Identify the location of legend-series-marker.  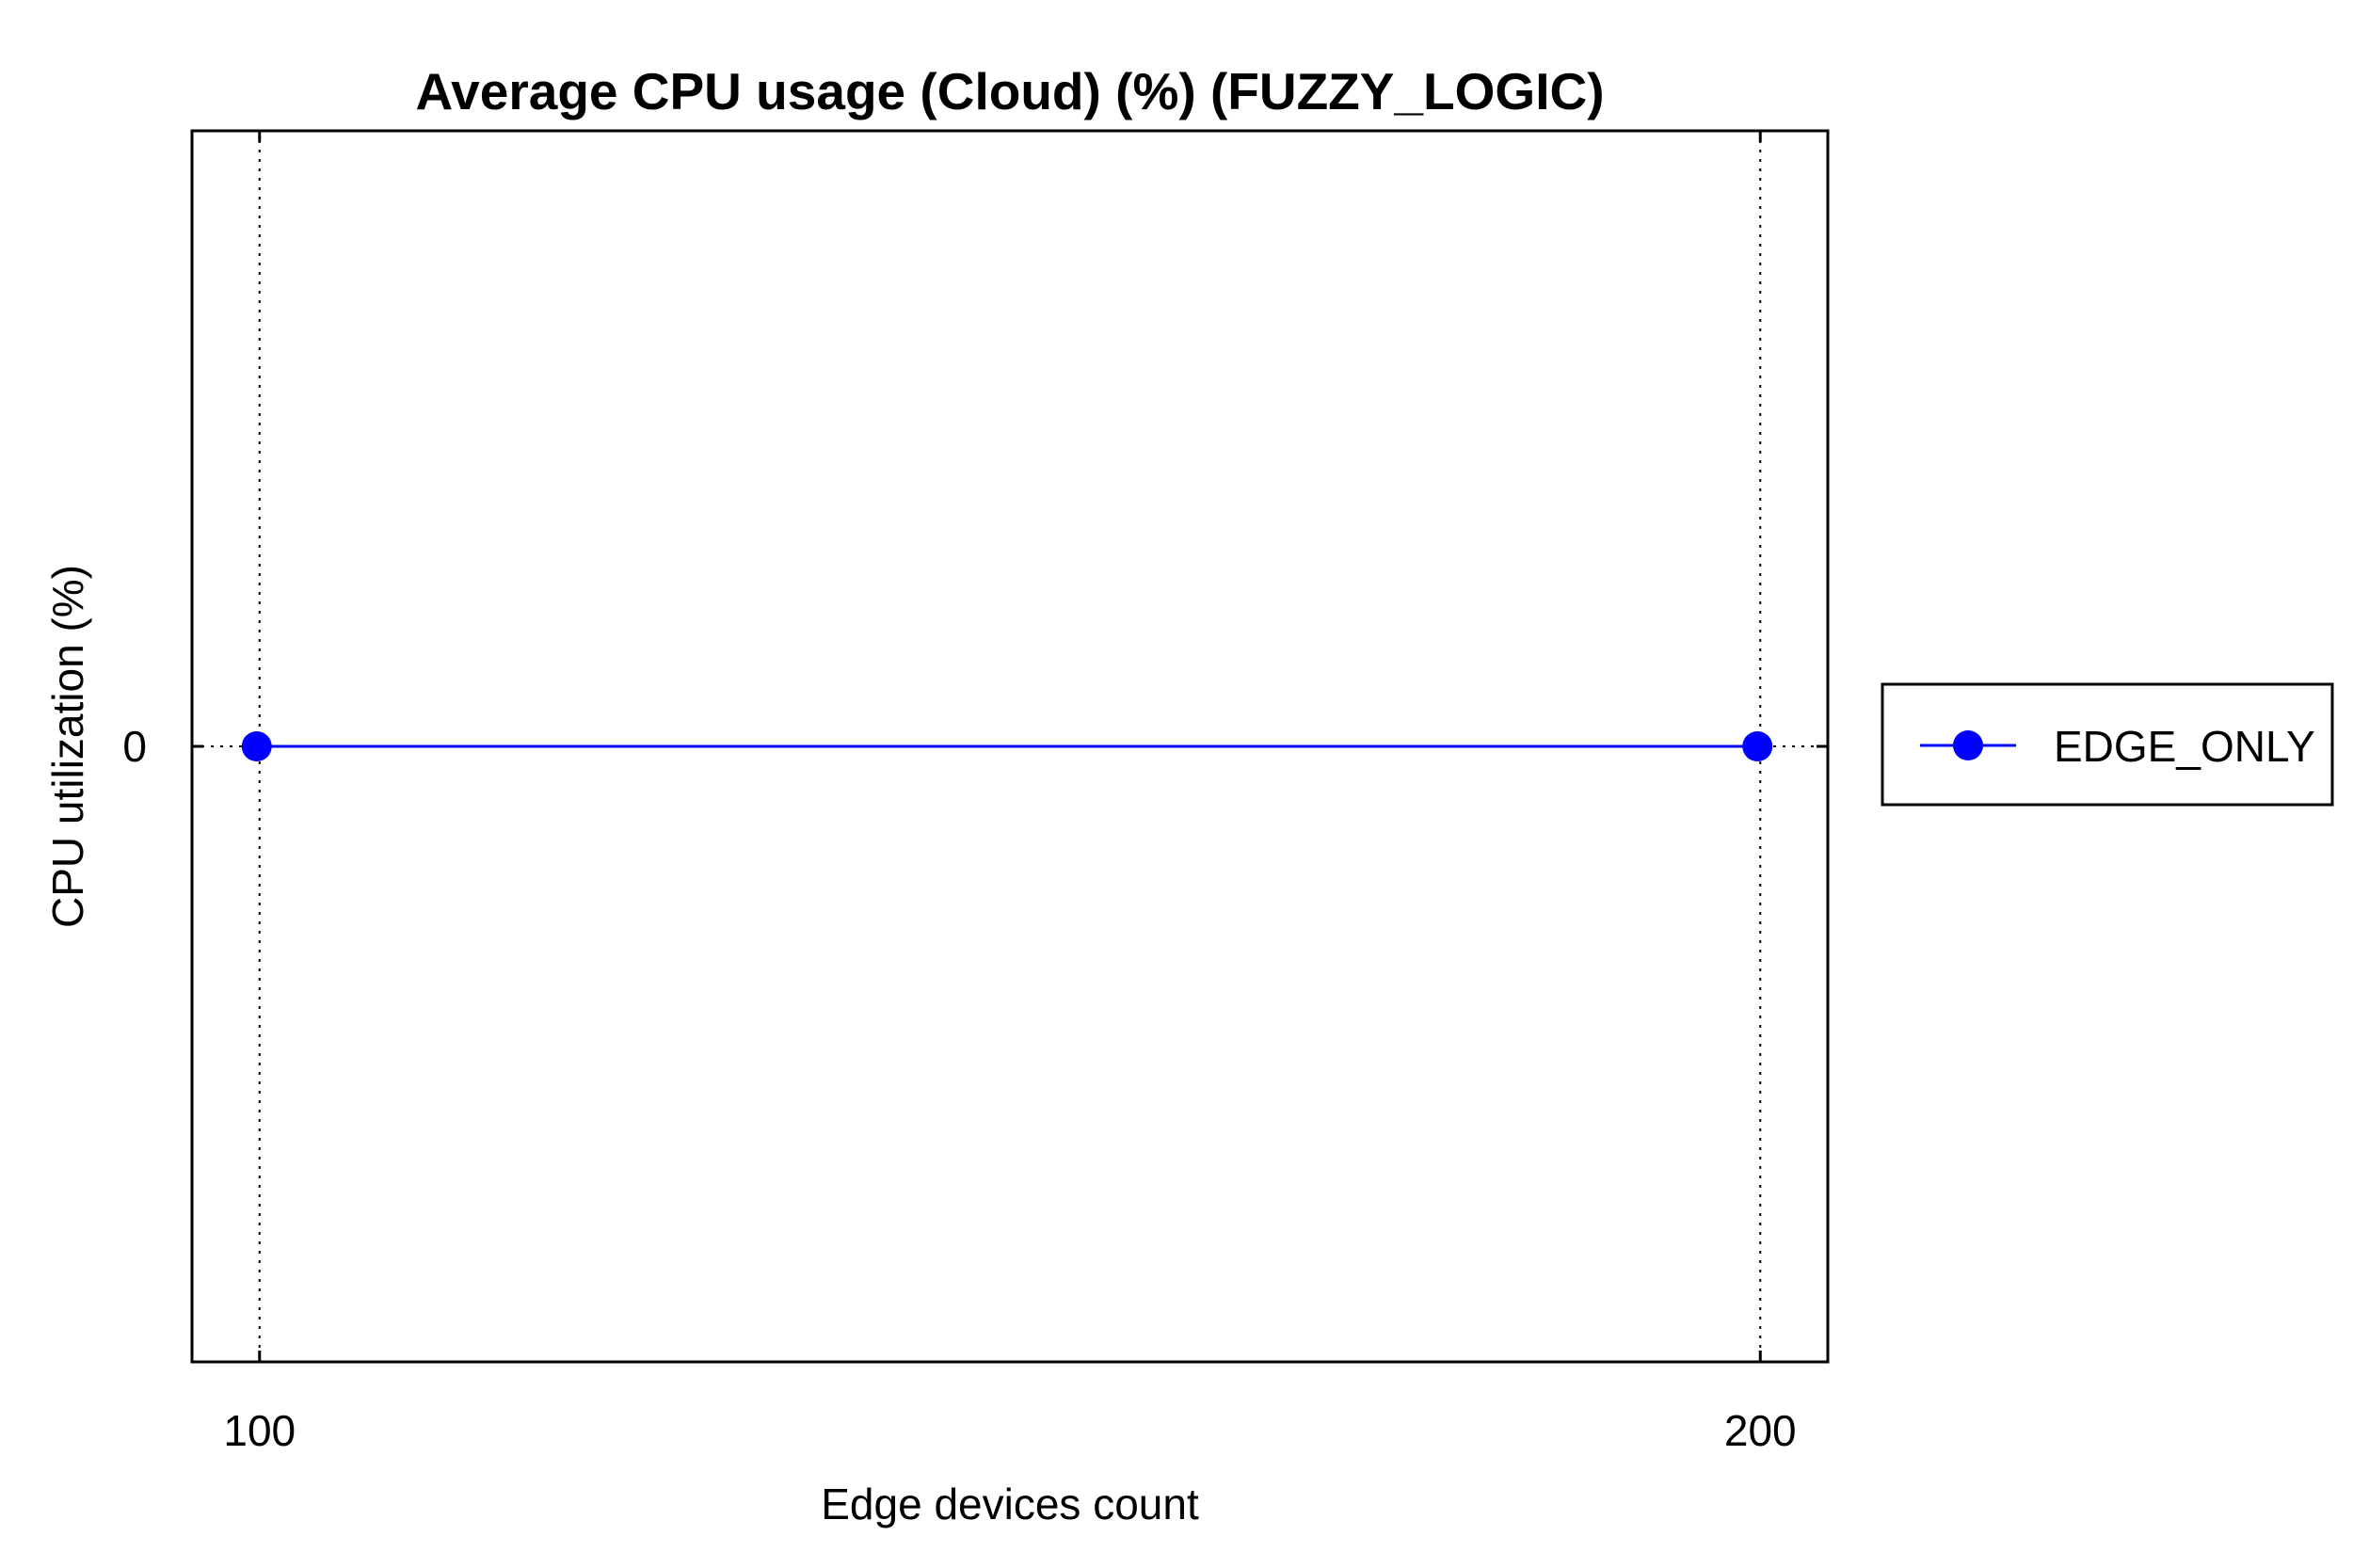
(1968, 745).